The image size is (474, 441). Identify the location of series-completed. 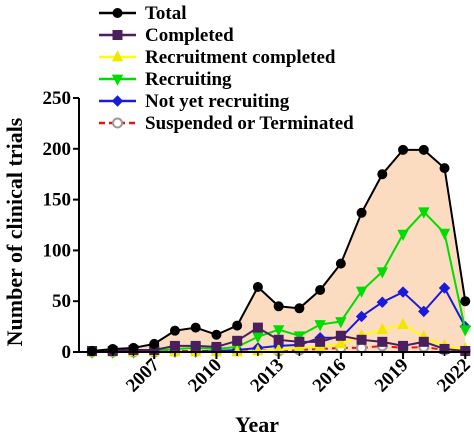
(279, 339).